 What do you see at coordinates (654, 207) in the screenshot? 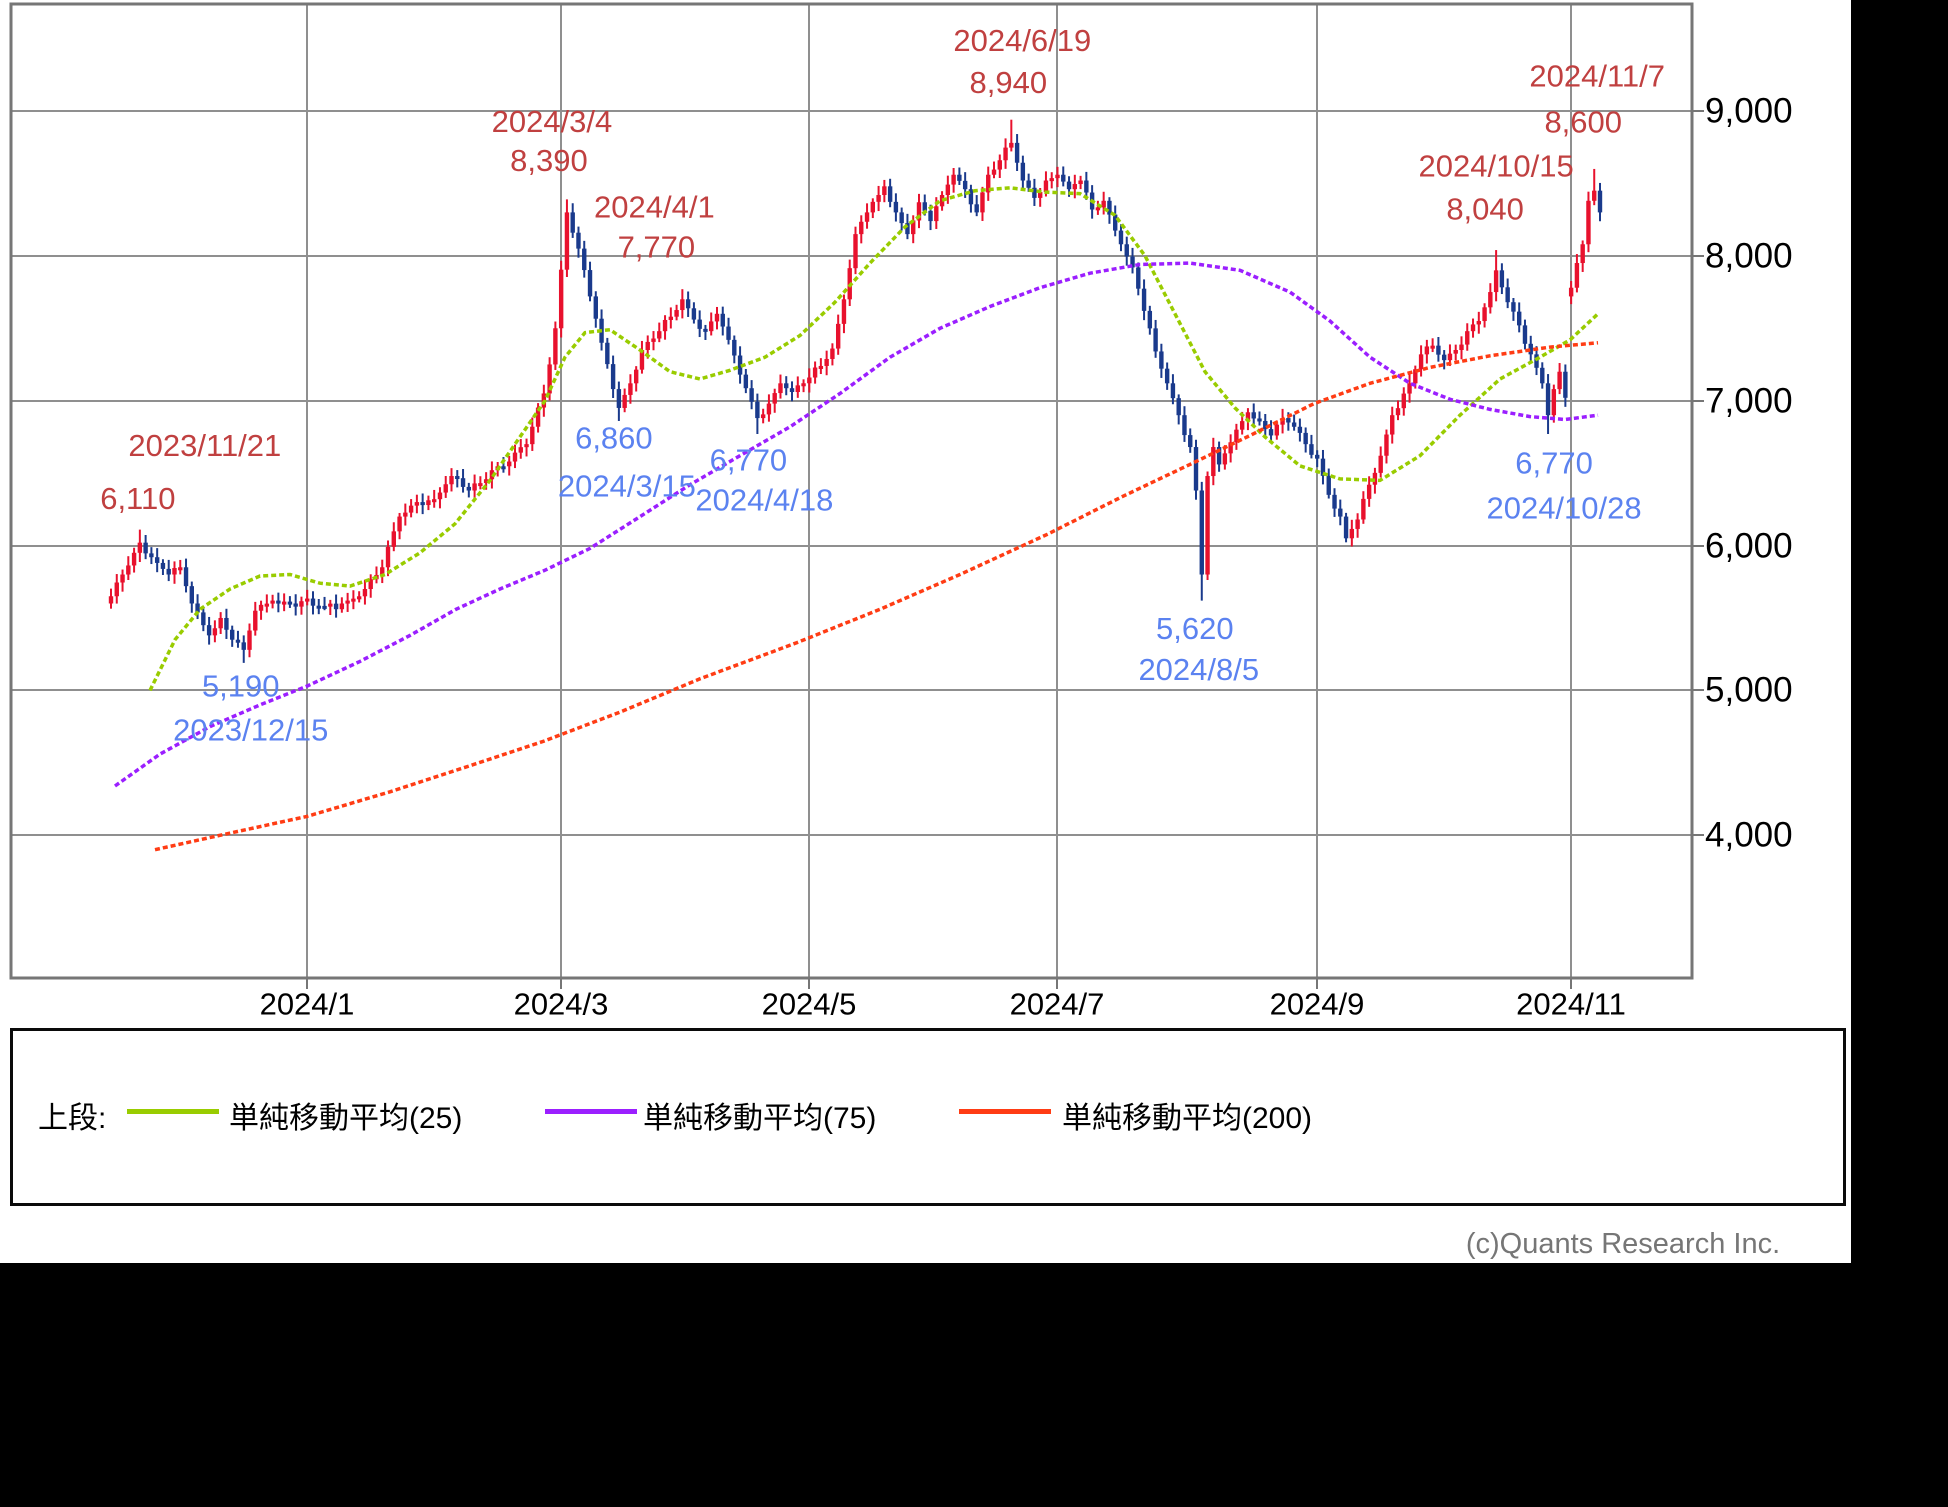
I see `peak-annotation: 2024/4/1` at bounding box center [654, 207].